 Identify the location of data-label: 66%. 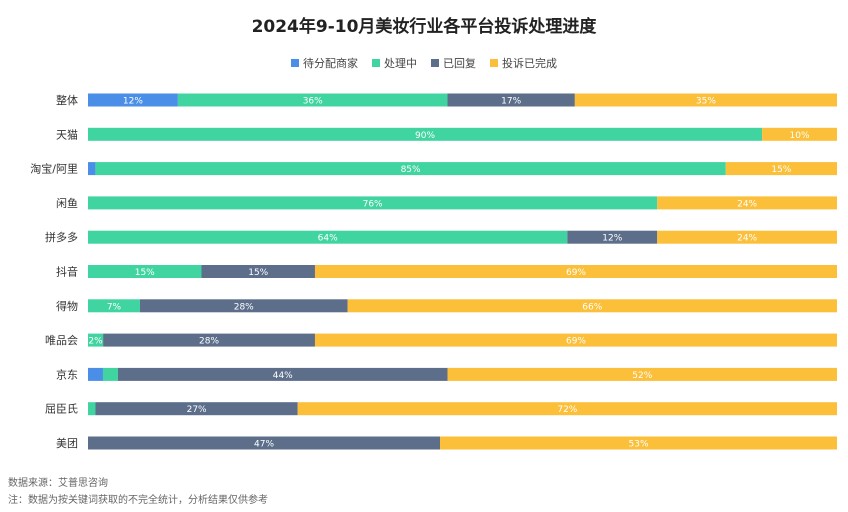
(592, 307).